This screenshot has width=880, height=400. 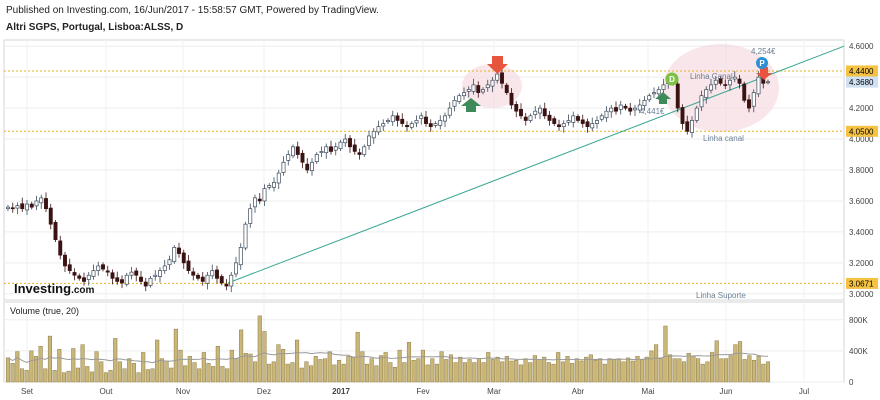 What do you see at coordinates (672, 79) in the screenshot?
I see `marker-d-icon` at bounding box center [672, 79].